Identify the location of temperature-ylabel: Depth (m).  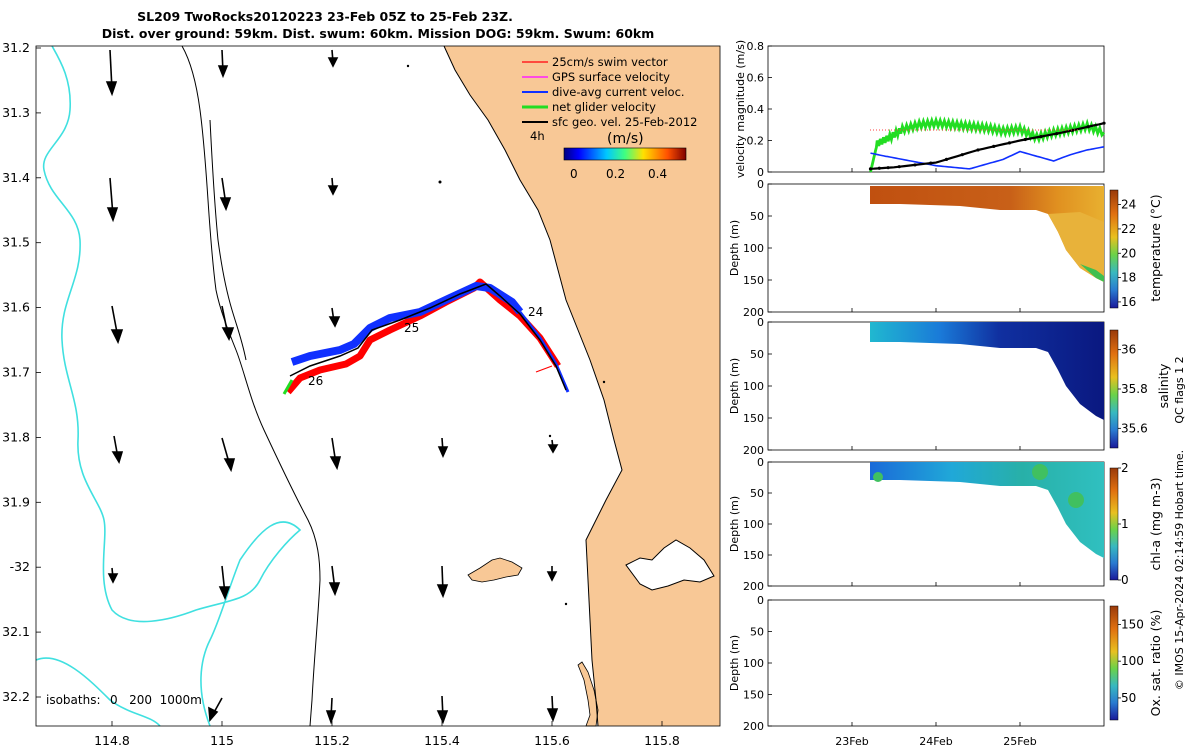
(734, 248).